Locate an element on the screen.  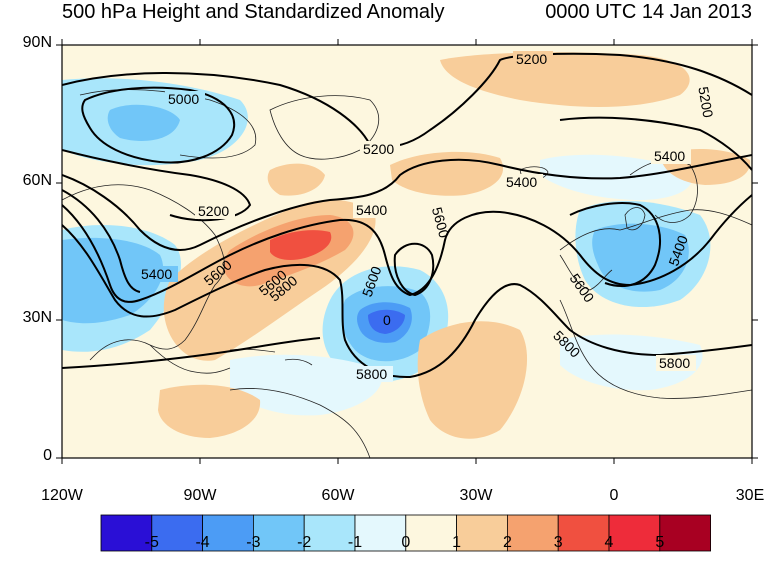
coast-north-america is located at coordinates (143, 272).